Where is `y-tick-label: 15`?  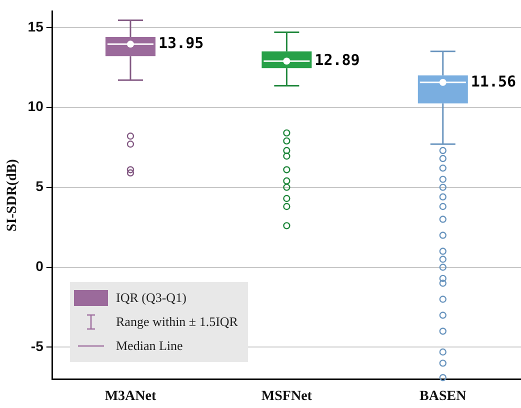 y-tick-label: 15 is located at coordinates (36, 26).